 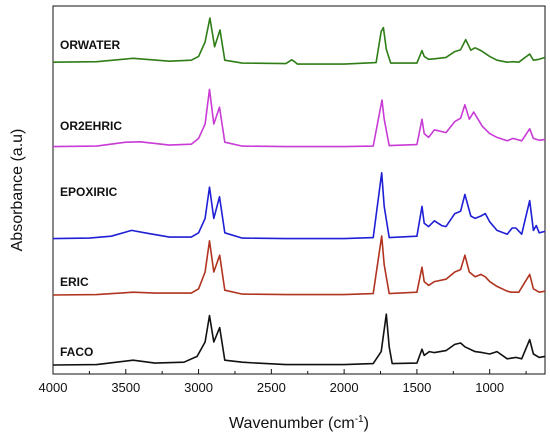 What do you see at coordinates (89, 192) in the screenshot?
I see `series-label-epoxiric: EPOXIRIC` at bounding box center [89, 192].